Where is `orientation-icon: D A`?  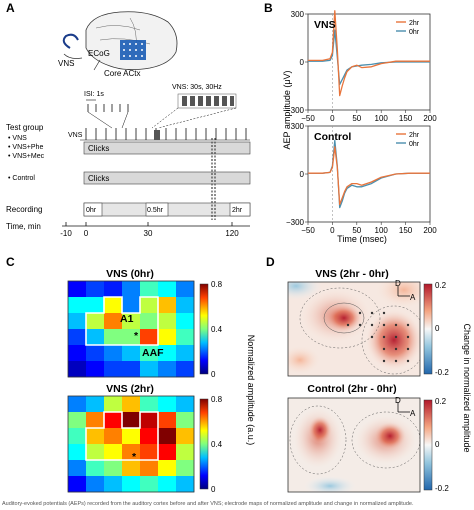
orientation-icon: D A is located at coordinates (405, 290).